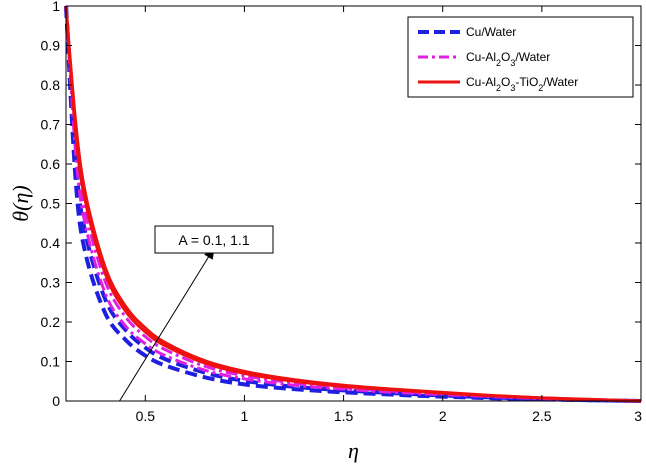 Image resolution: width=646 pixels, height=465 pixels. What do you see at coordinates (51, 322) in the screenshot?
I see `y-tick-label: 0.2` at bounding box center [51, 322].